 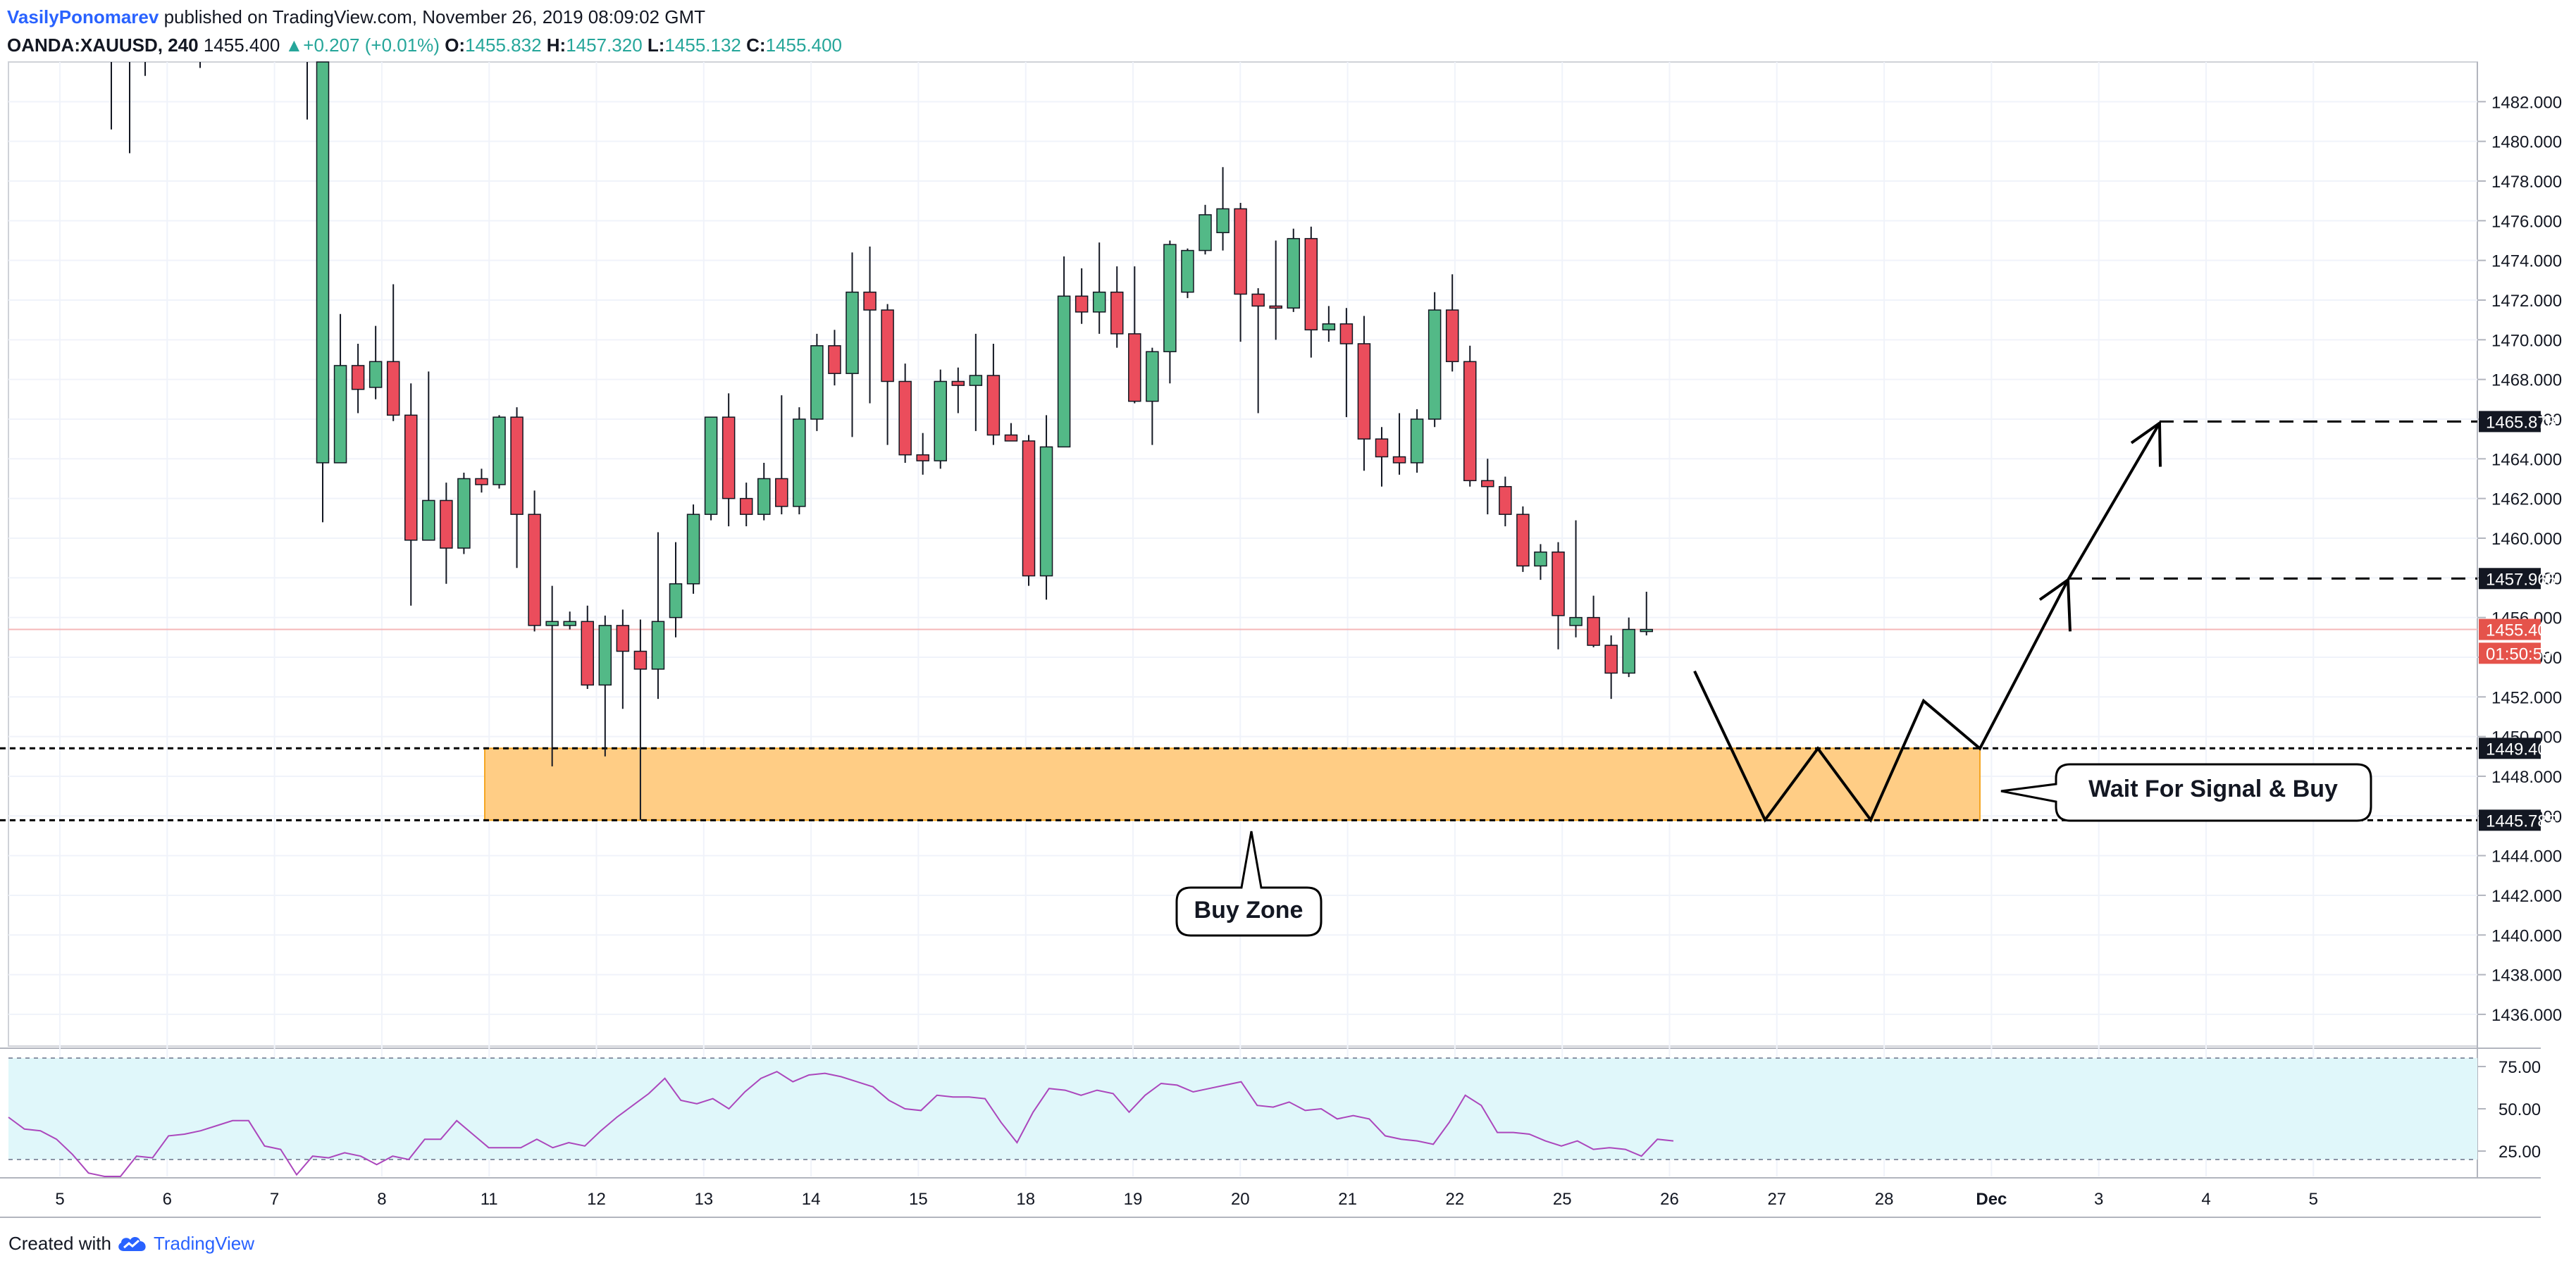 I want to click on y-tick-label: 1468.000, so click(x=2526, y=381).